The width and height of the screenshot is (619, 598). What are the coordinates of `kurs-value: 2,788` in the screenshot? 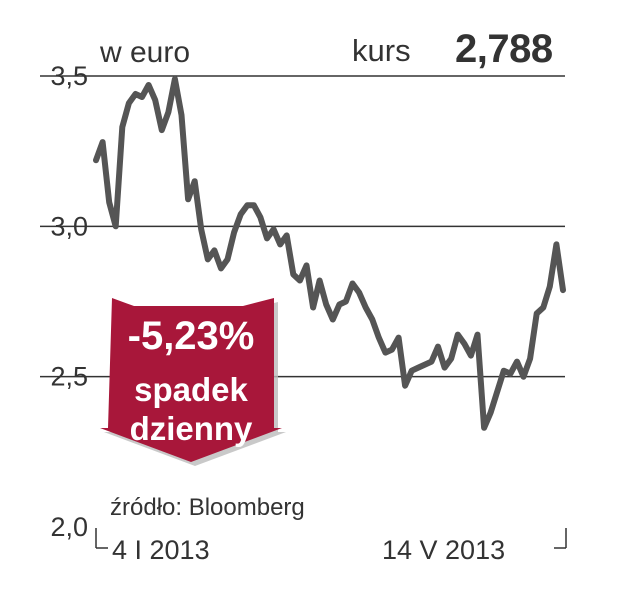 It's located at (504, 49).